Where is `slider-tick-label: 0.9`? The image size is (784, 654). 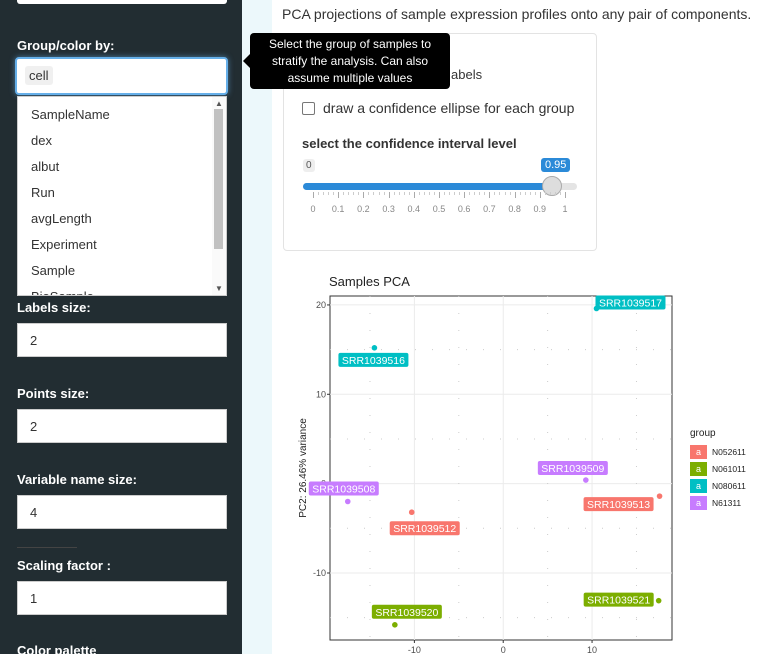
slider-tick-label: 0.9 is located at coordinates (540, 209).